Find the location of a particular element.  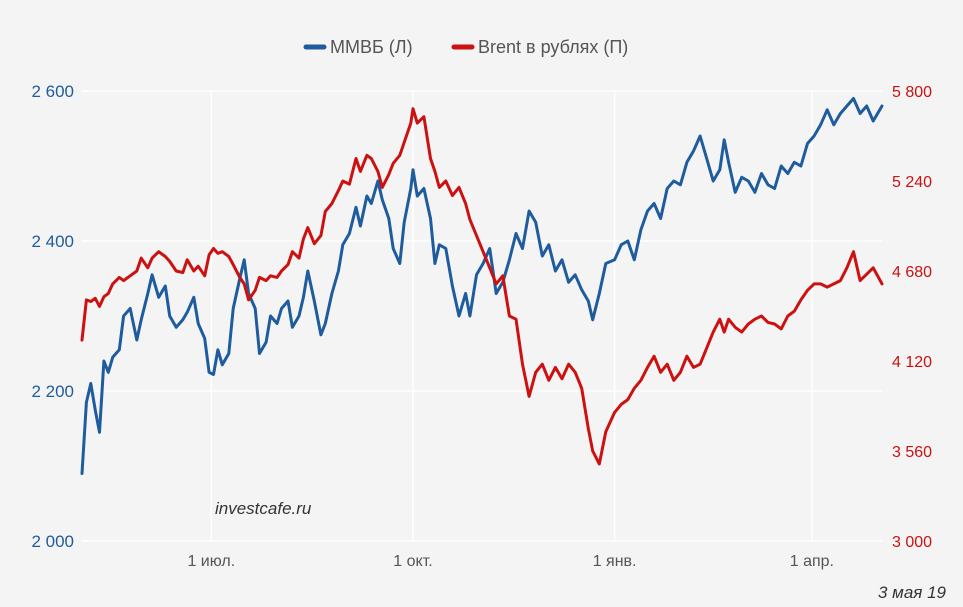

x-tick-label: 1 июл. is located at coordinates (211, 561).